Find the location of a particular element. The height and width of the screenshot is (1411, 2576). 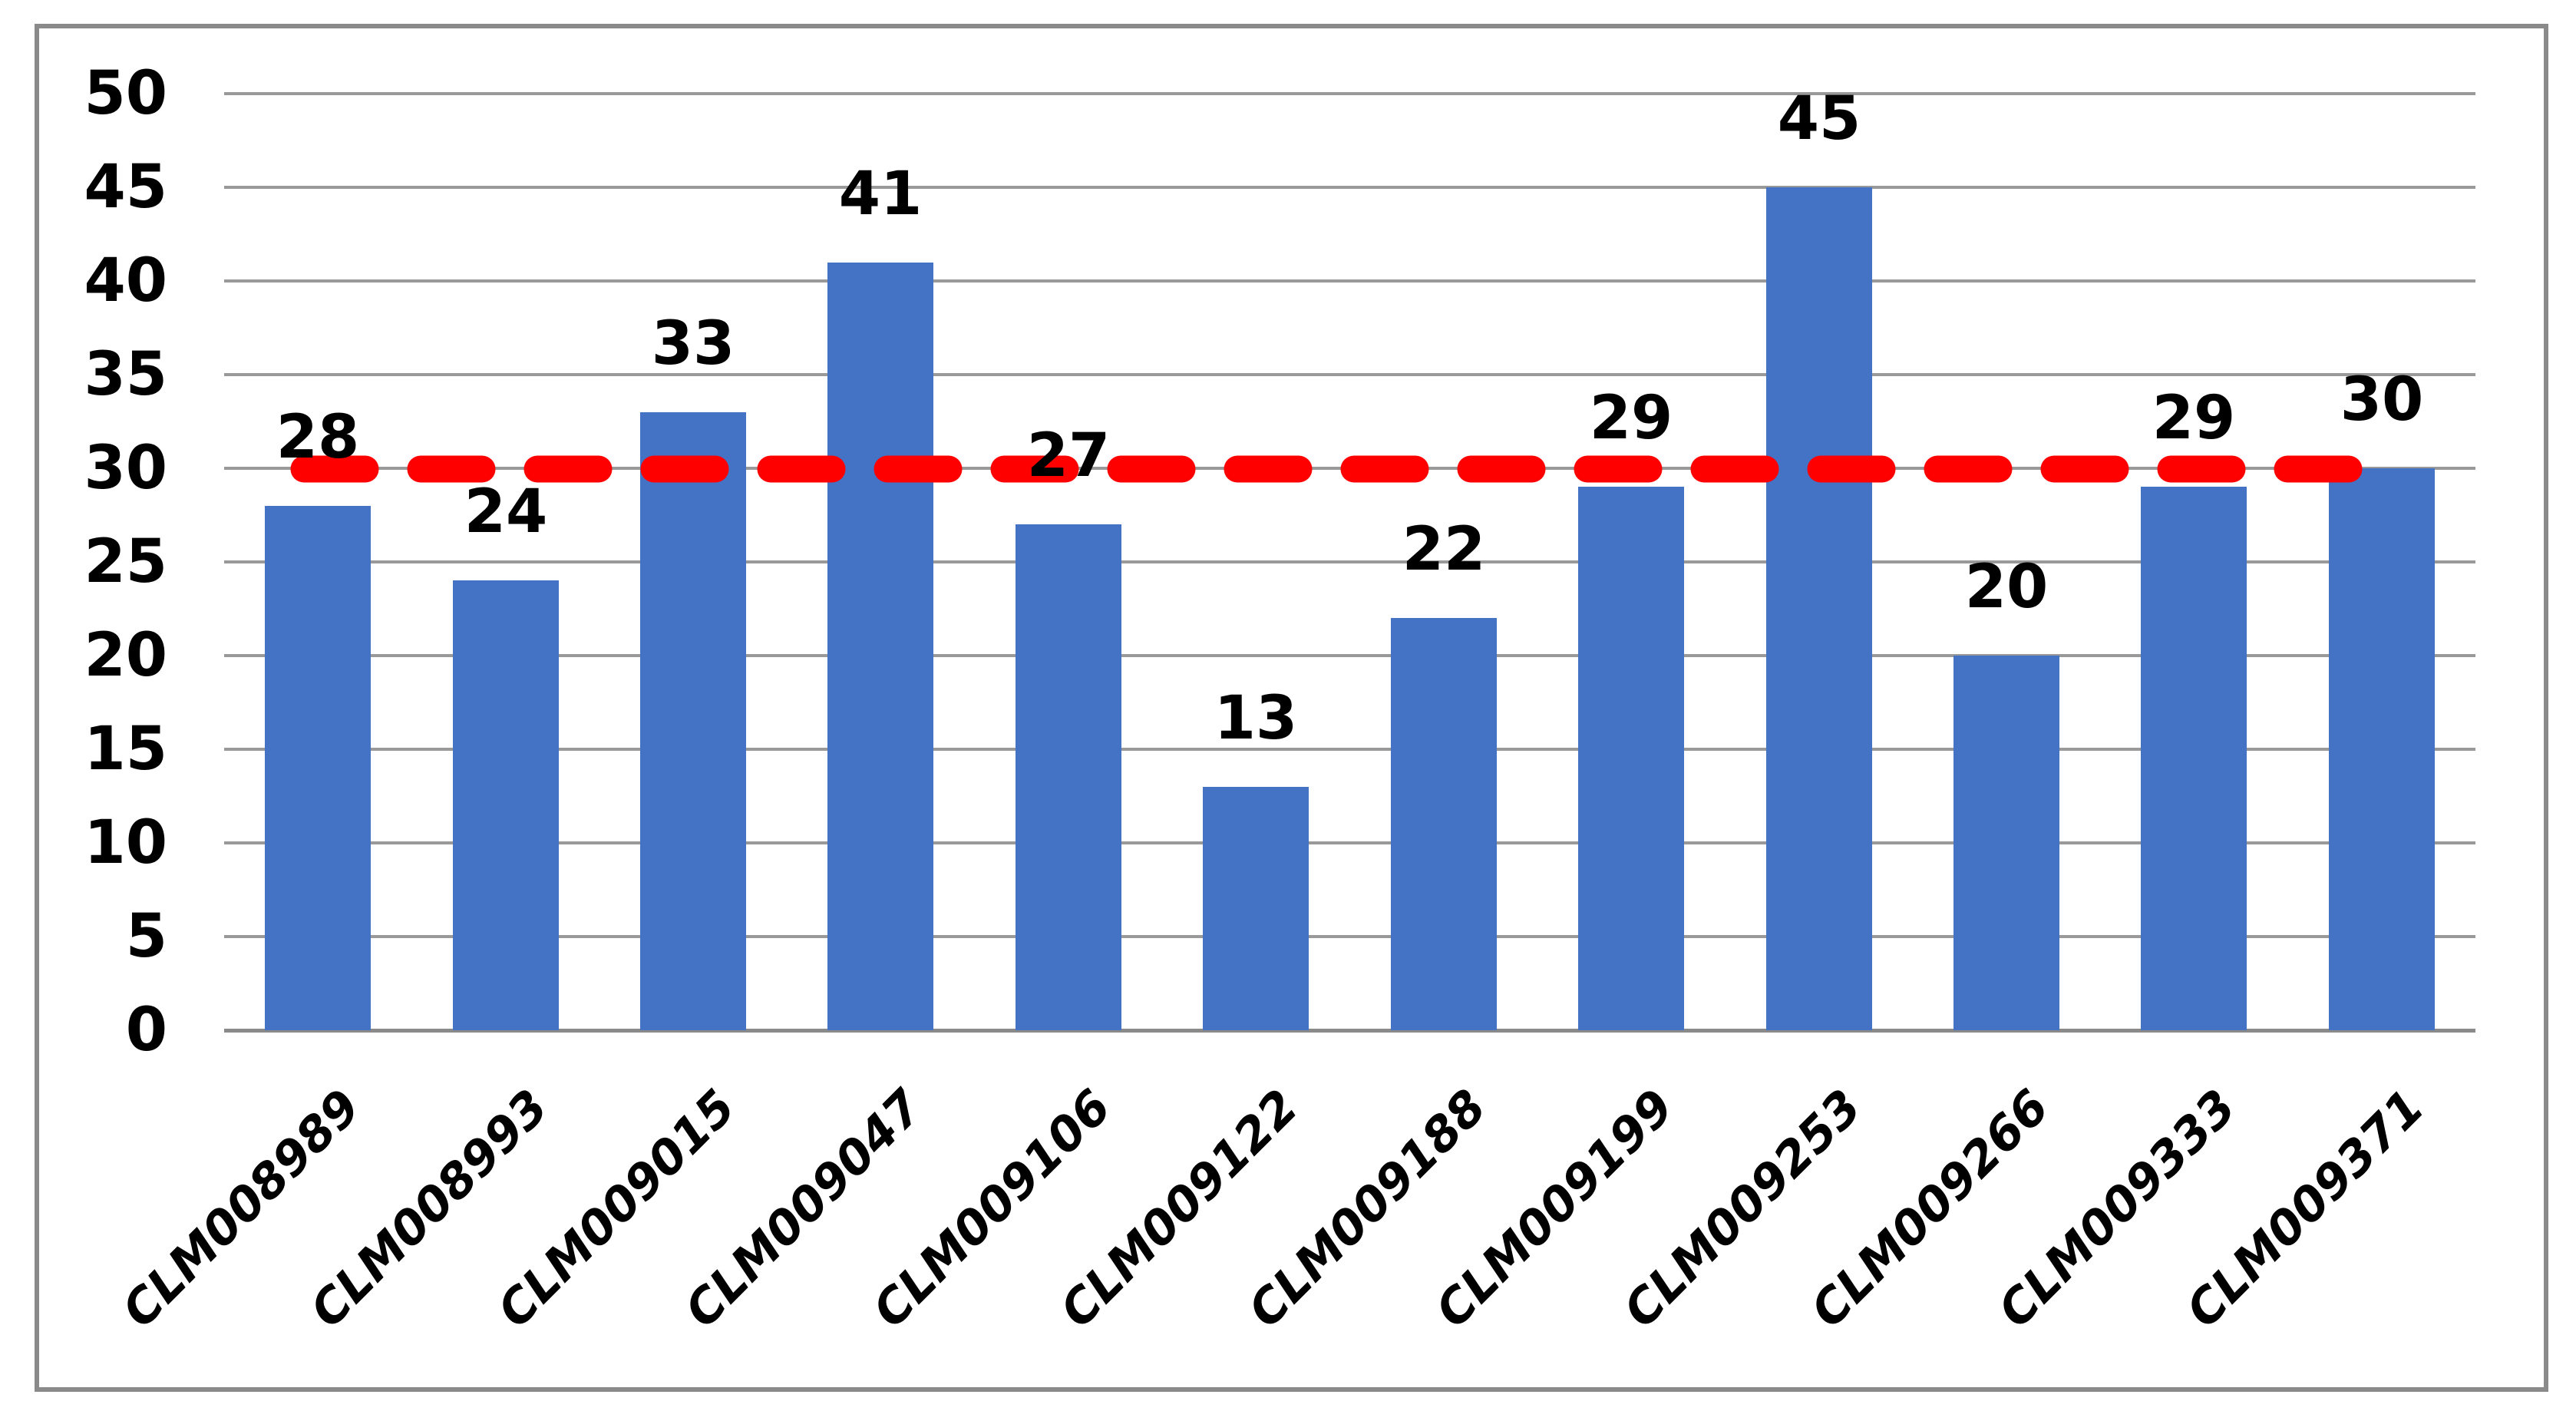

y-axis-tick-label: 30 is located at coordinates (125, 468).